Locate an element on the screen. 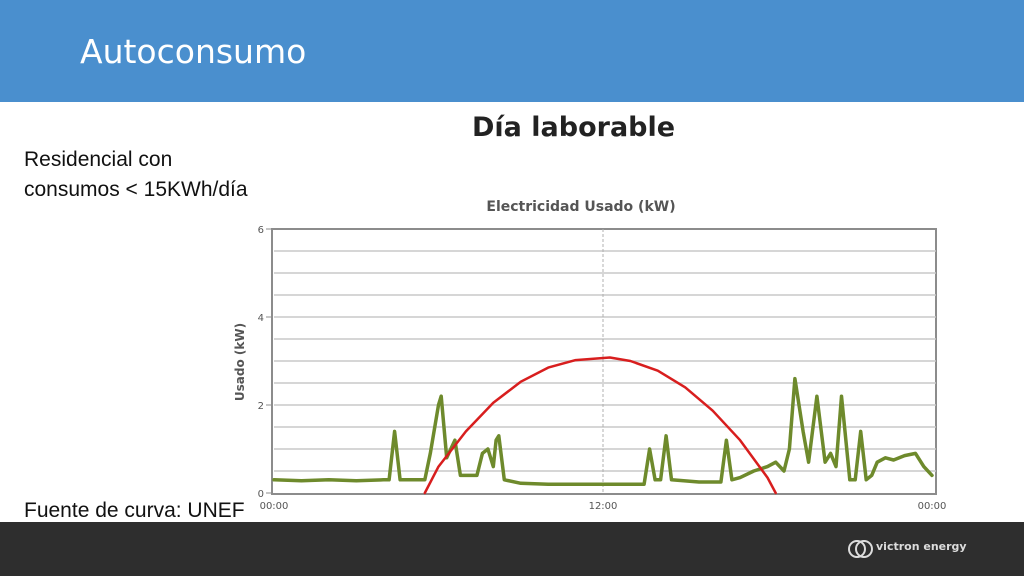 The image size is (1024, 576). chart-title: Electricidad Usado (kW) is located at coordinates (580, 207).